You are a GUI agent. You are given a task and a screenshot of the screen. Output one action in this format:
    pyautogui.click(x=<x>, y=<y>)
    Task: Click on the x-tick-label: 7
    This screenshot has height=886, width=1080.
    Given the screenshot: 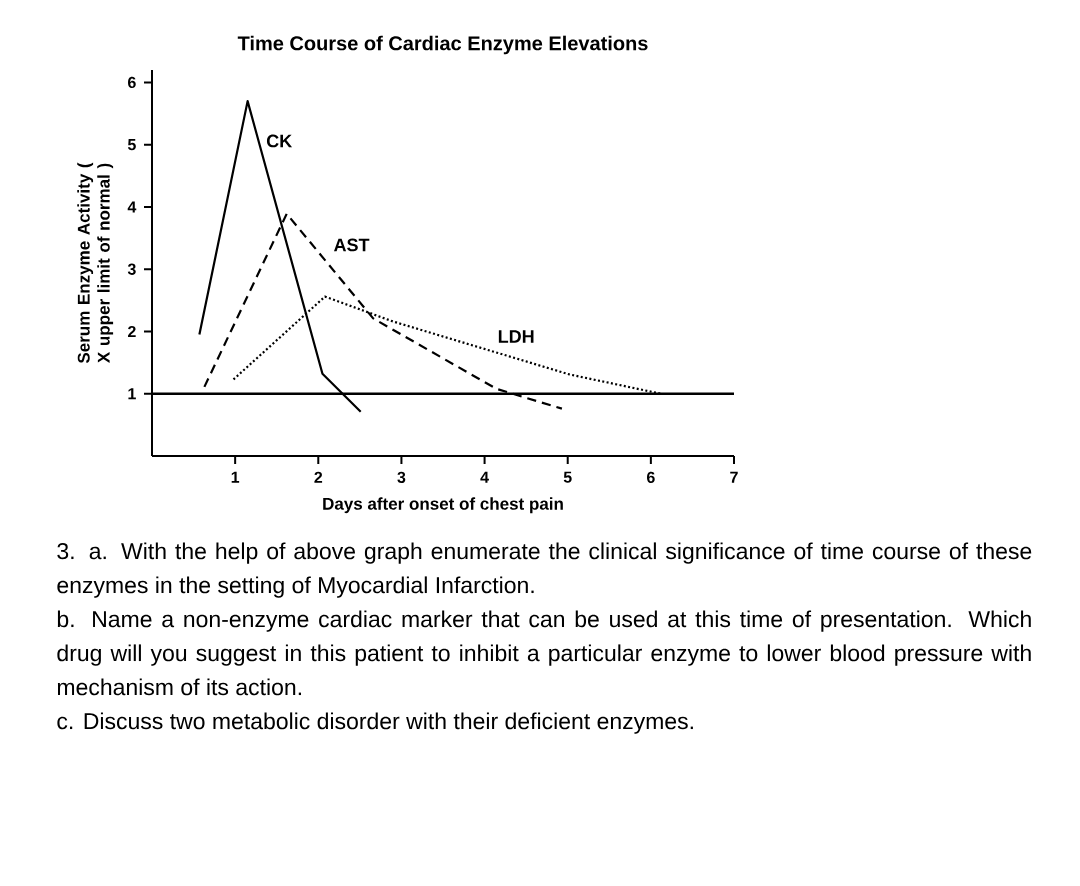 What is the action you would take?
    pyautogui.click(x=734, y=477)
    